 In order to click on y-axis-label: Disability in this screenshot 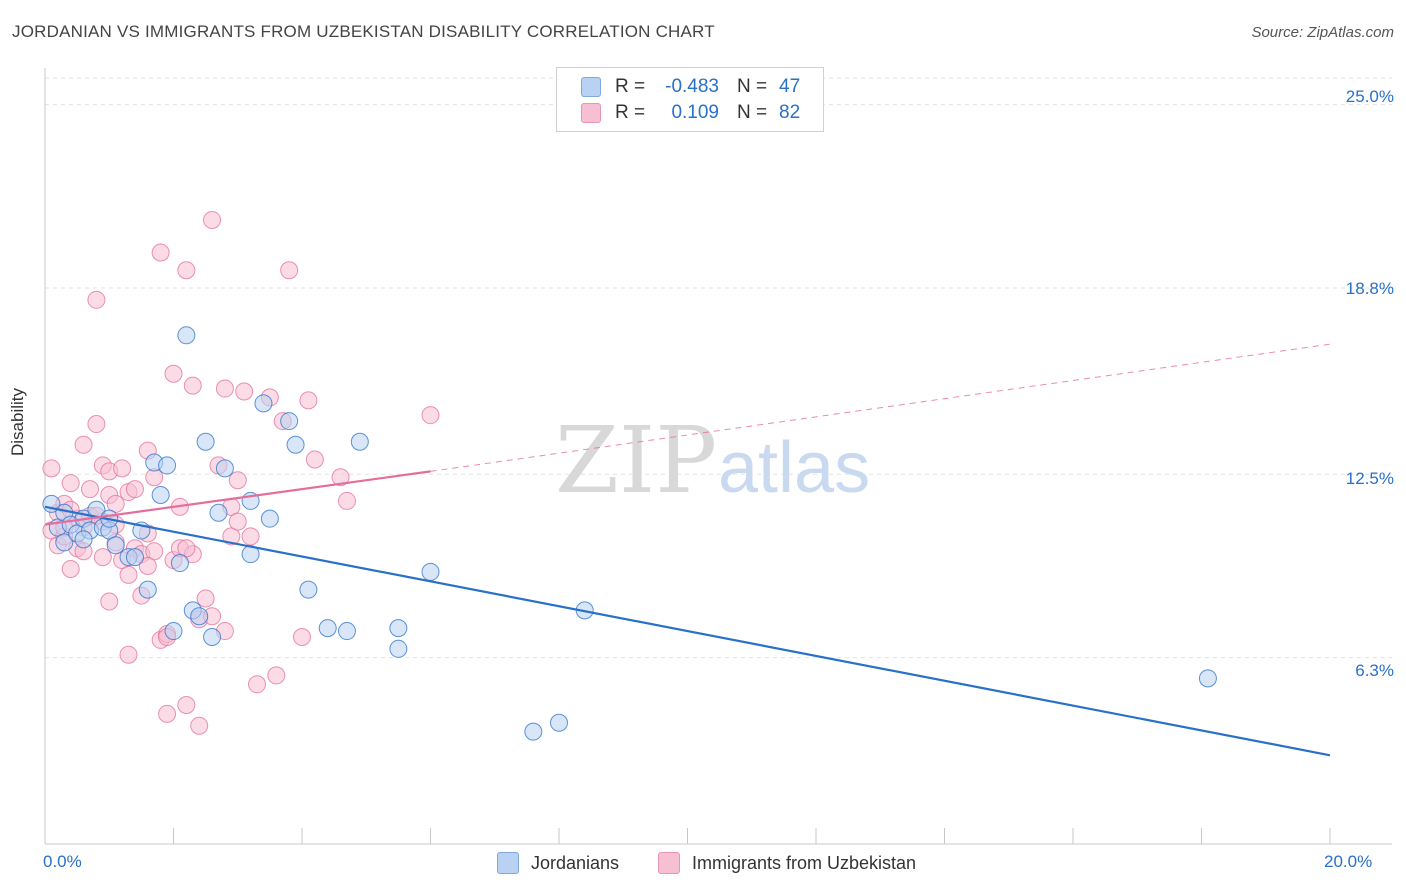, I will do `click(17, 421)`.